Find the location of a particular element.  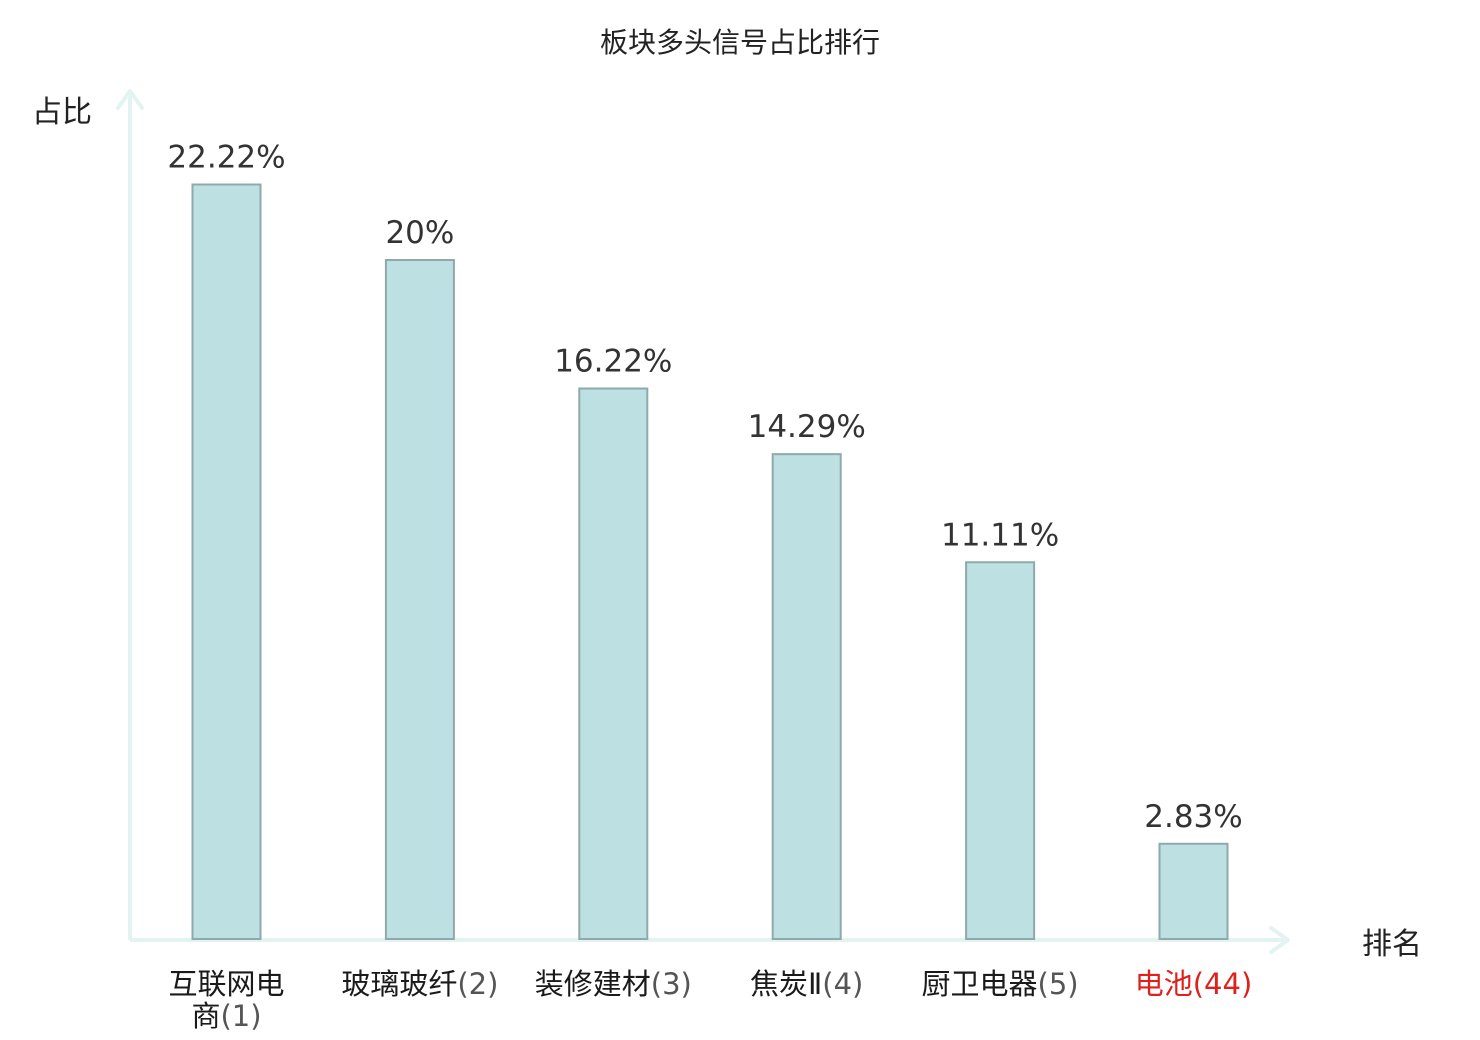

category-label: 电池(44) is located at coordinates (1194, 984).